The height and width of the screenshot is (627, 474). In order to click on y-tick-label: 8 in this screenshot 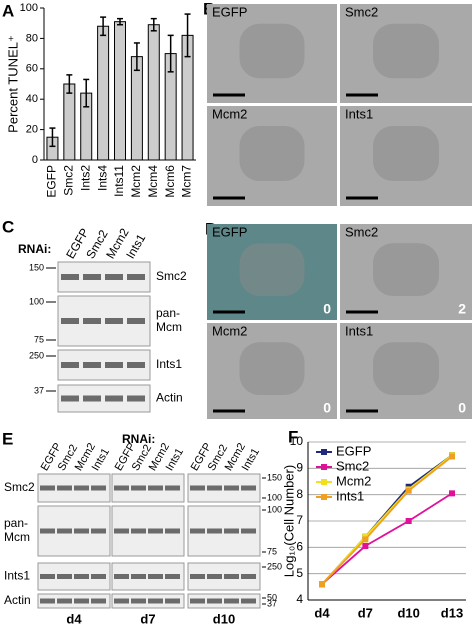, I will do `click(299, 494)`.